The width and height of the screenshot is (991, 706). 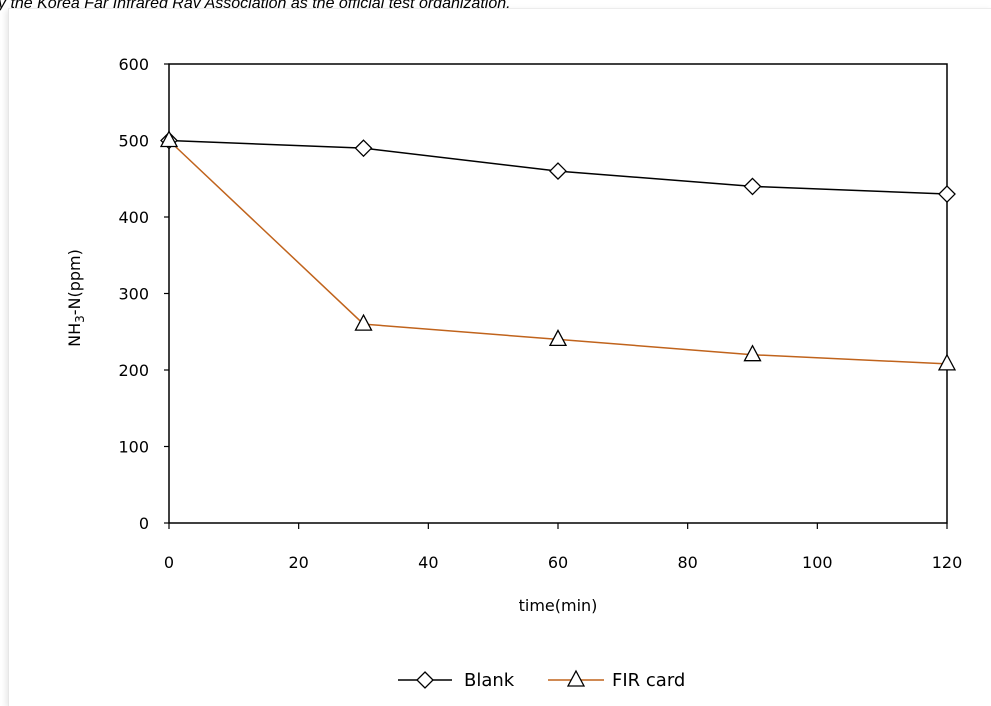 I want to click on x-tick-label: 100, so click(x=817, y=562).